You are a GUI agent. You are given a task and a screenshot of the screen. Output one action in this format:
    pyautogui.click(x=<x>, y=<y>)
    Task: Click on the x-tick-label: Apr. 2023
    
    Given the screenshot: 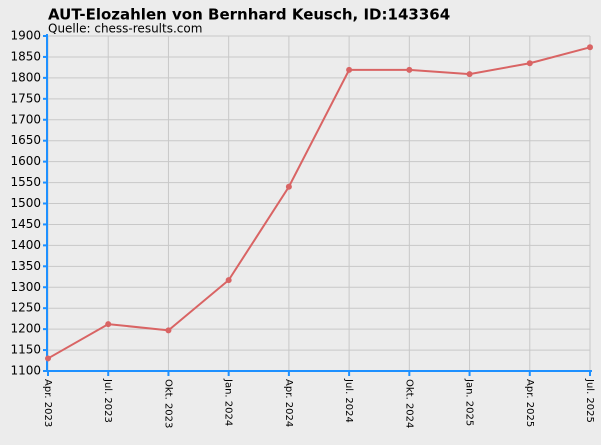 What is the action you would take?
    pyautogui.click(x=47, y=403)
    